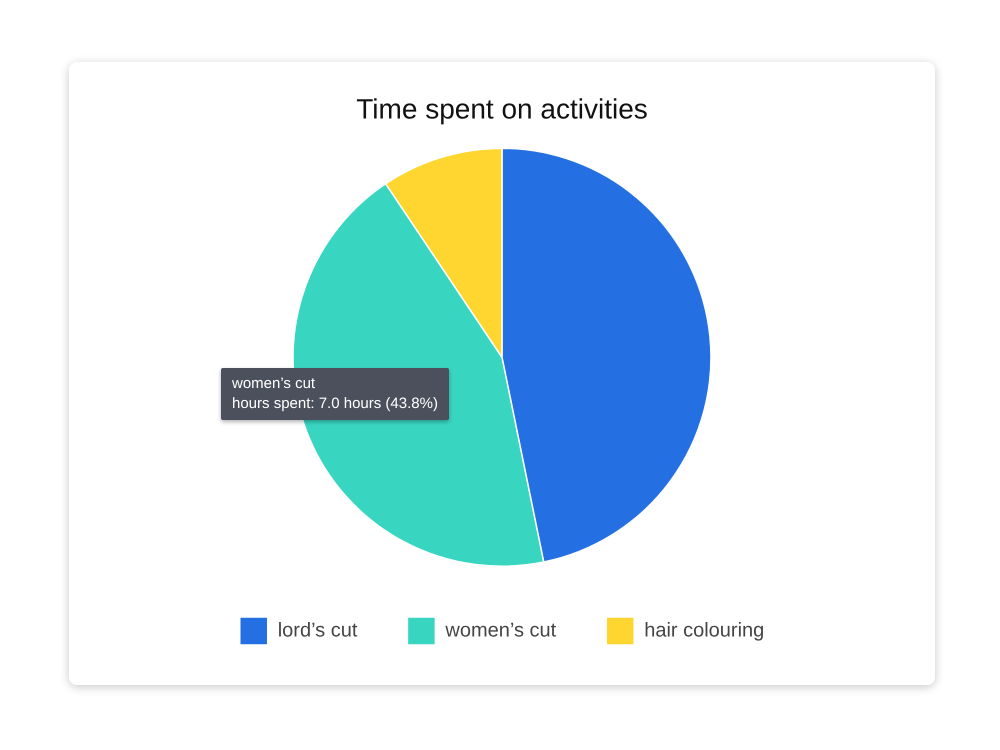  Describe the element at coordinates (502, 109) in the screenshot. I see `chart-title: Time spent on activities` at that location.